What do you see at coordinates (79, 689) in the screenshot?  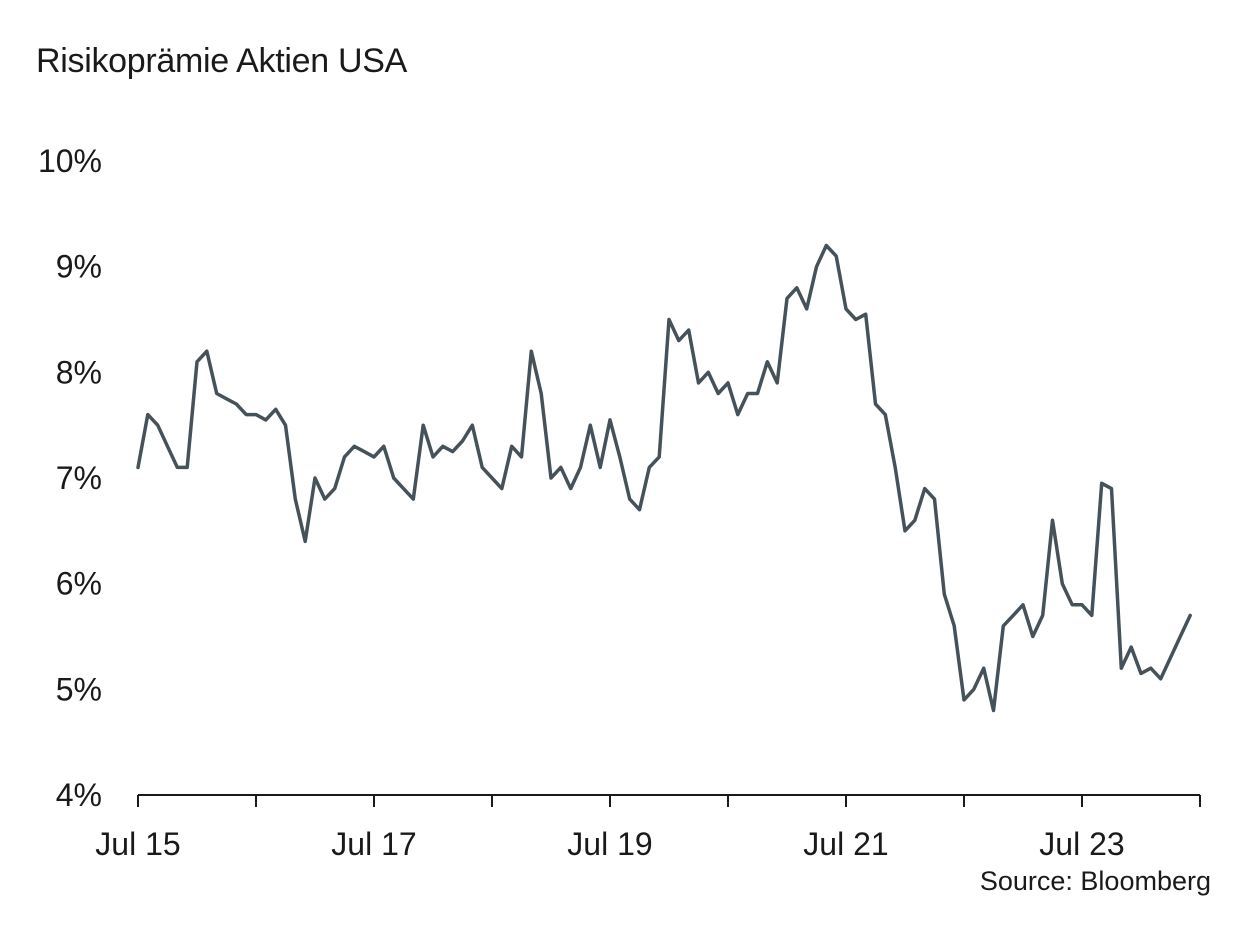 I see `y-tick-label: 5%` at bounding box center [79, 689].